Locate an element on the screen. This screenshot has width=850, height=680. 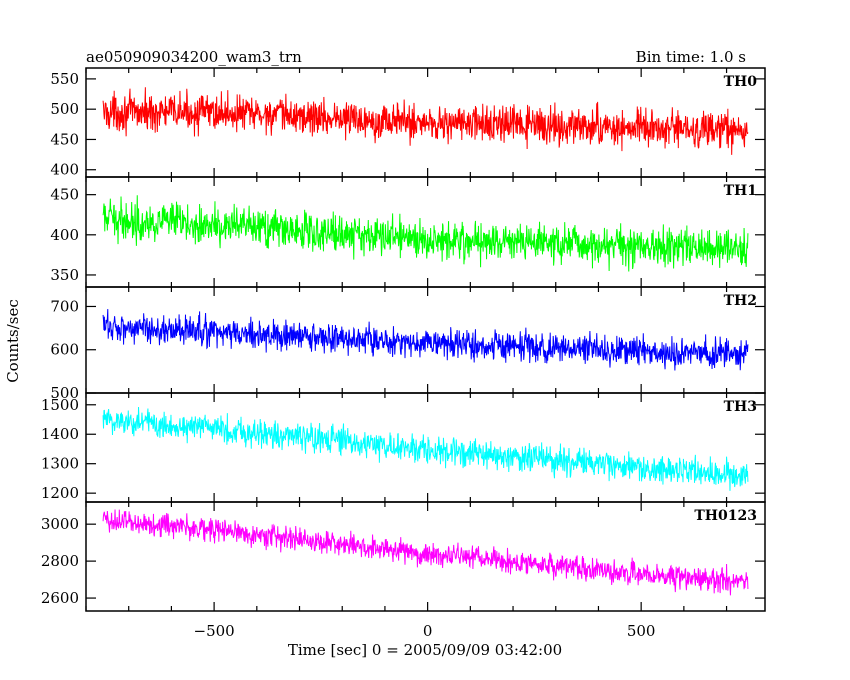
panel-label: TH3 is located at coordinates (740, 407).